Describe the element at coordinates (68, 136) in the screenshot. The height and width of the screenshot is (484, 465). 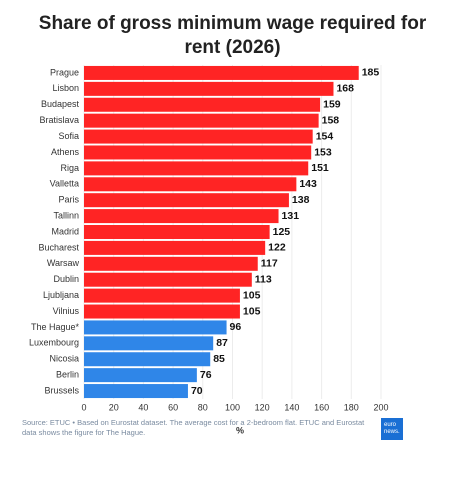
I see `y-tick-label: Sofia` at that location.